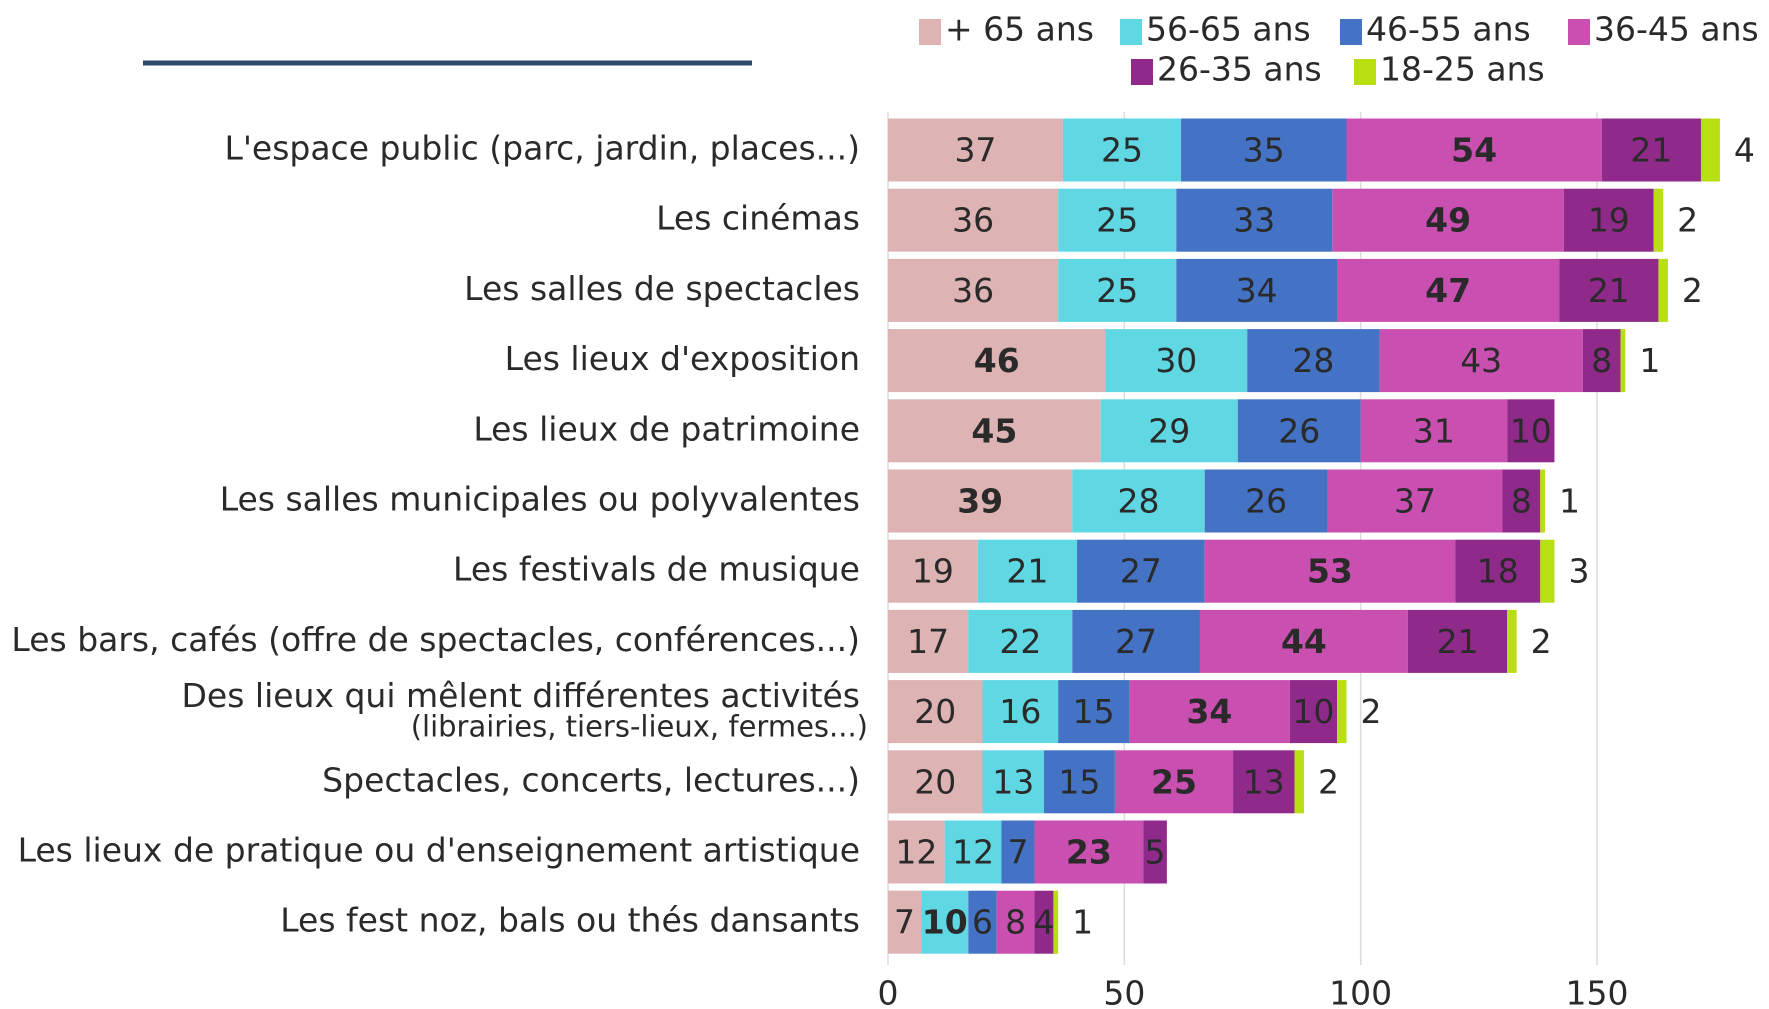 The width and height of the screenshot is (1769, 1009). Describe the element at coordinates (1089, 852) in the screenshot. I see `value-label: 23` at that location.